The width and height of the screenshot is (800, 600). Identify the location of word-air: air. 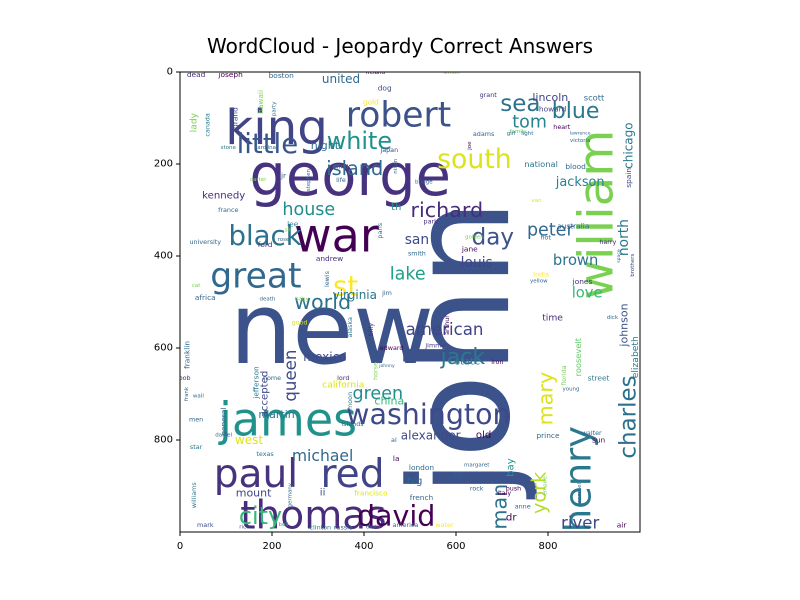
(622, 525).